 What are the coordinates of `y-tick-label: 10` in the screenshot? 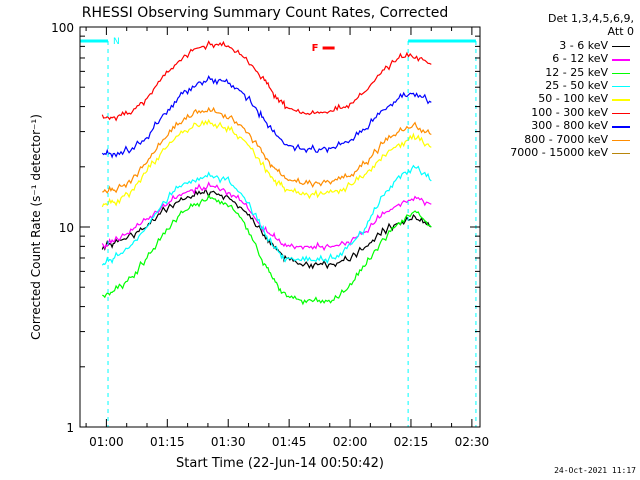 It's located at (66, 228).